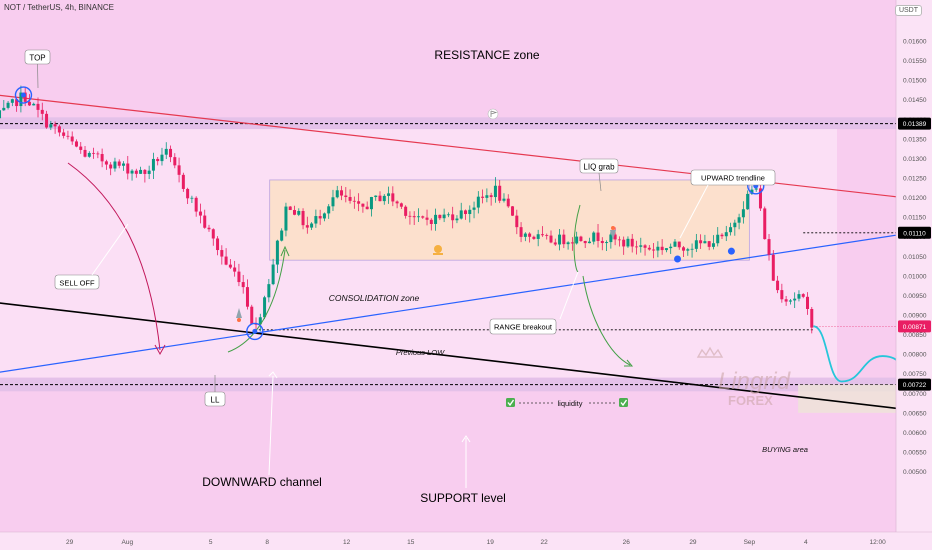 The height and width of the screenshot is (550, 932). What do you see at coordinates (915, 42) in the screenshot?
I see `y-tick-label: 0.01600` at bounding box center [915, 42].